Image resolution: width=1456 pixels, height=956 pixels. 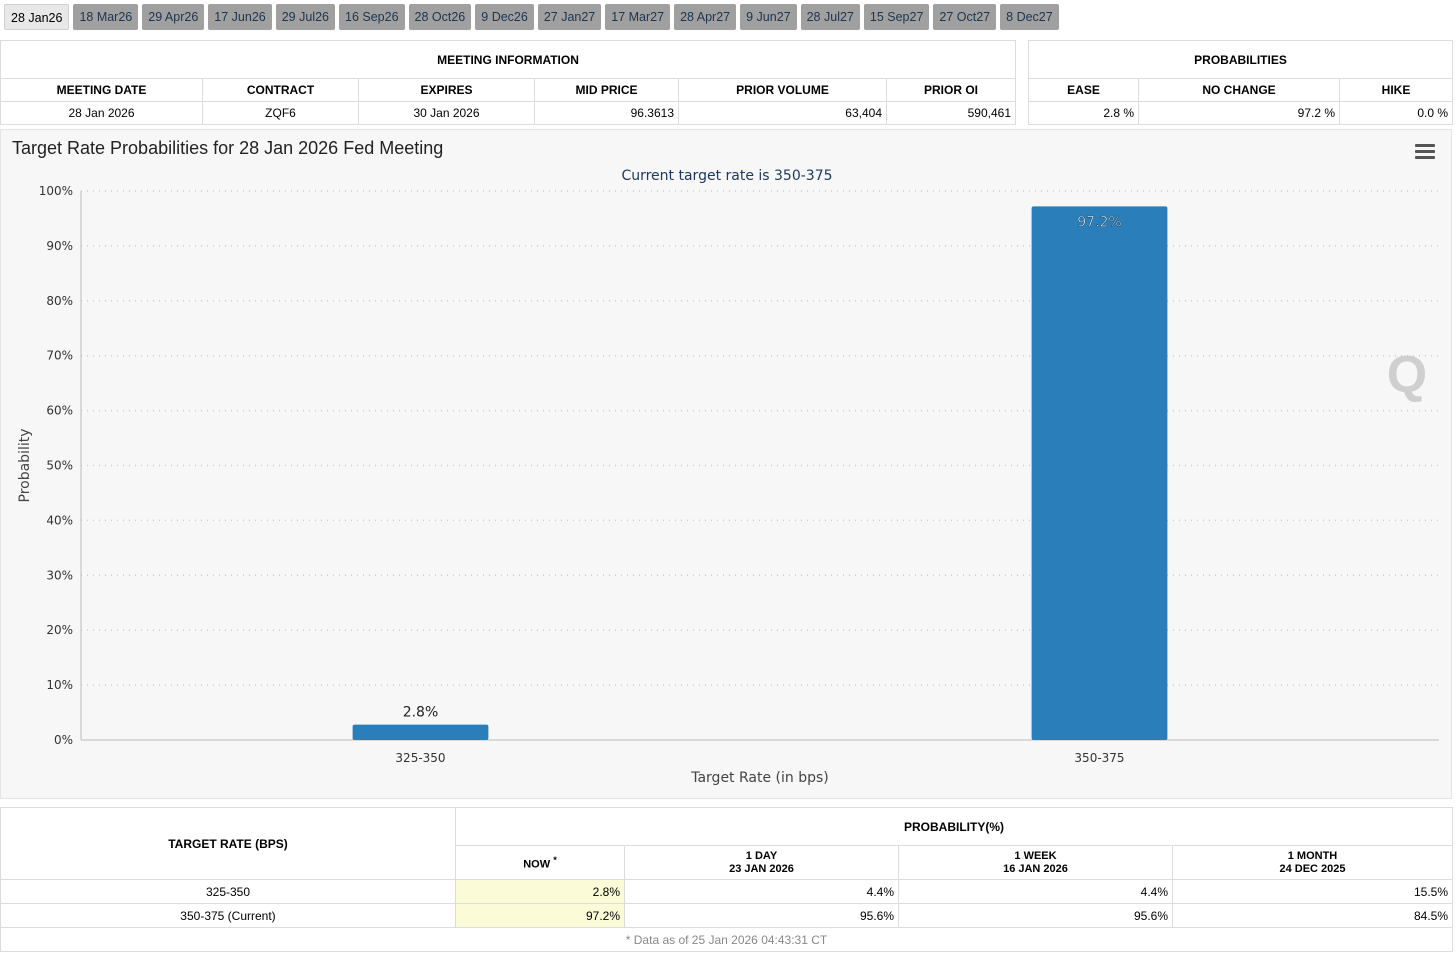 What do you see at coordinates (280, 90) in the screenshot?
I see `col-contract: CONTRACT` at bounding box center [280, 90].